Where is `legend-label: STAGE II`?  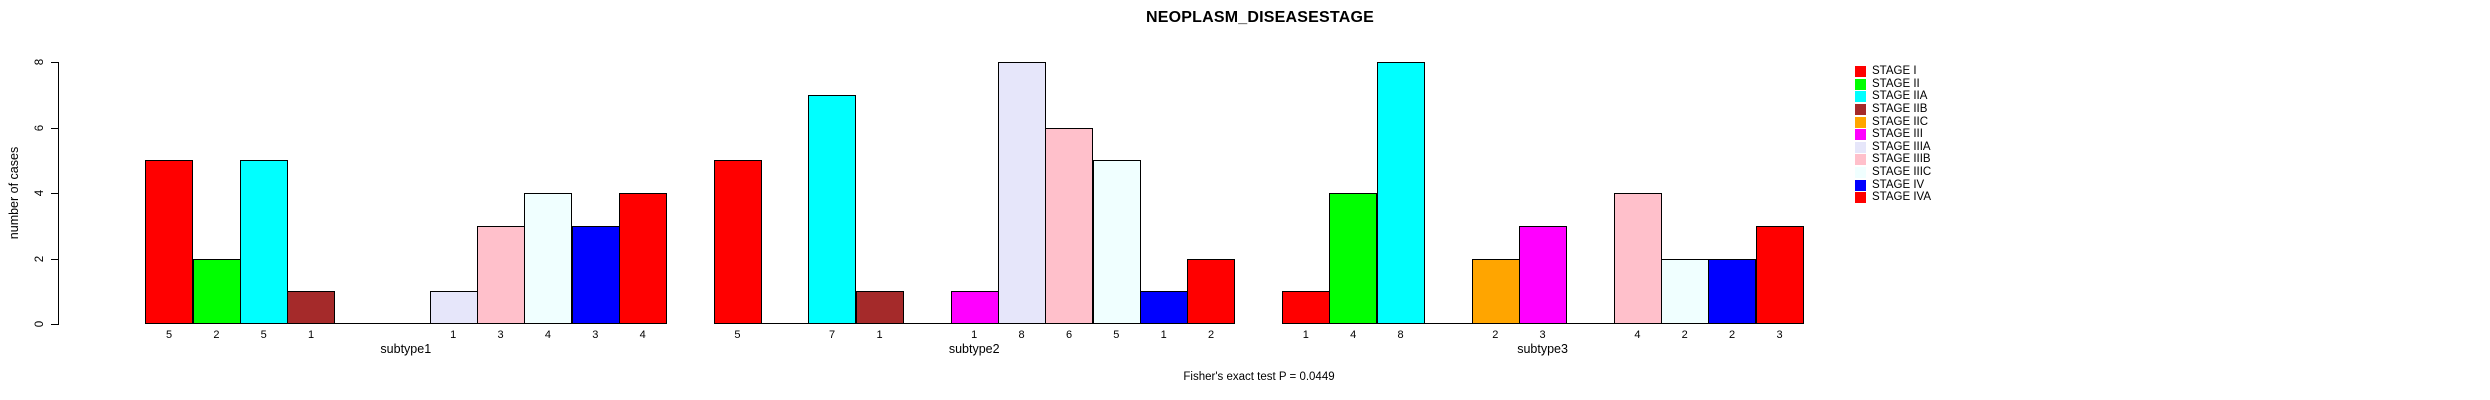 legend-label: STAGE II is located at coordinates (1896, 84).